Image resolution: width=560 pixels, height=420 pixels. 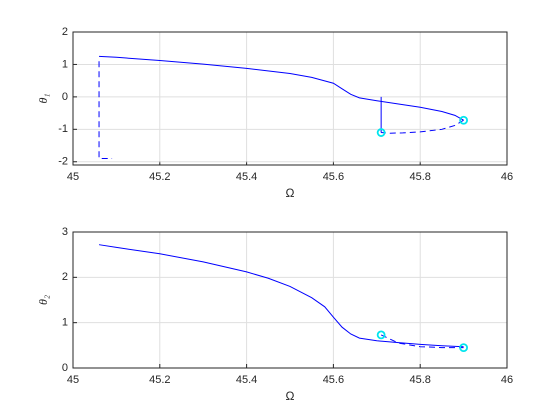 What do you see at coordinates (63, 129) in the screenshot?
I see `y-tick-label: -1` at bounding box center [63, 129].